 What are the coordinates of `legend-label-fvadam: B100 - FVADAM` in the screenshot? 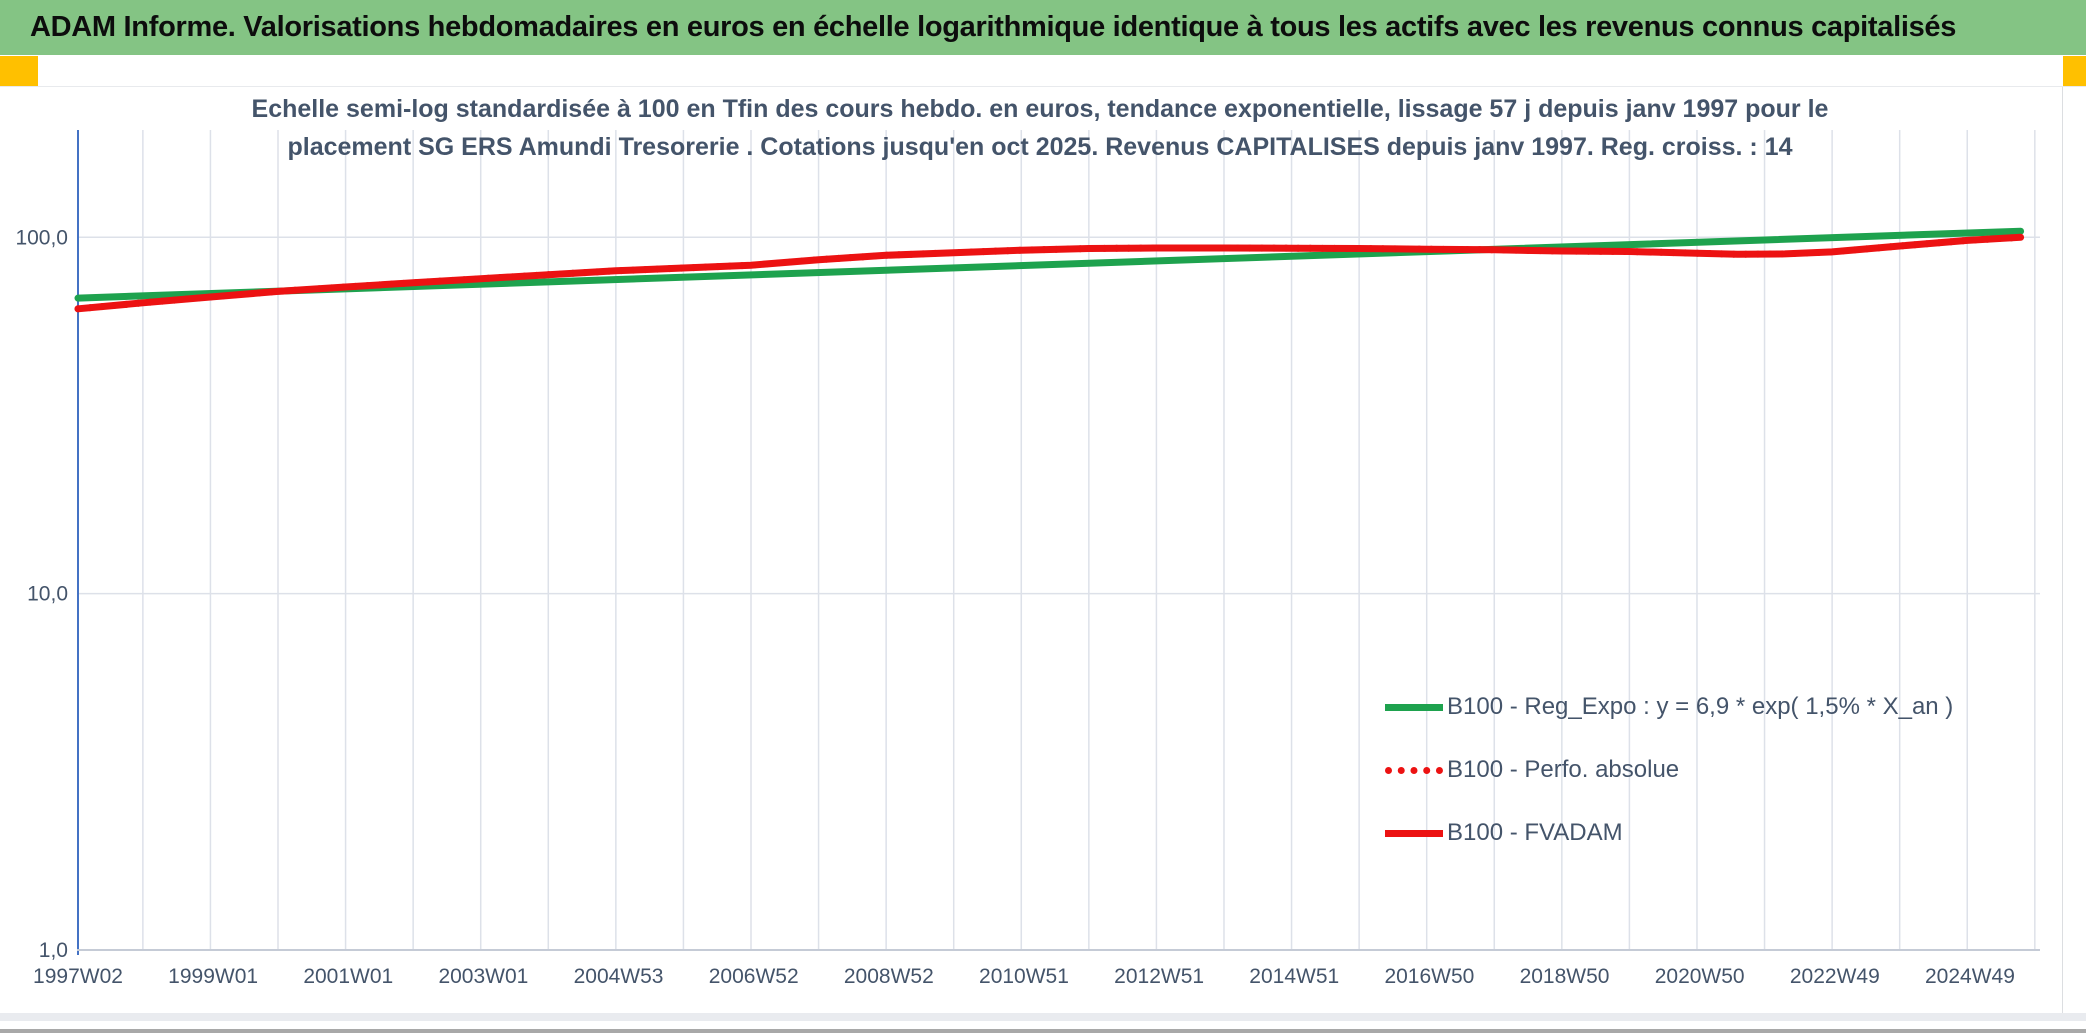 It's located at (1535, 832).